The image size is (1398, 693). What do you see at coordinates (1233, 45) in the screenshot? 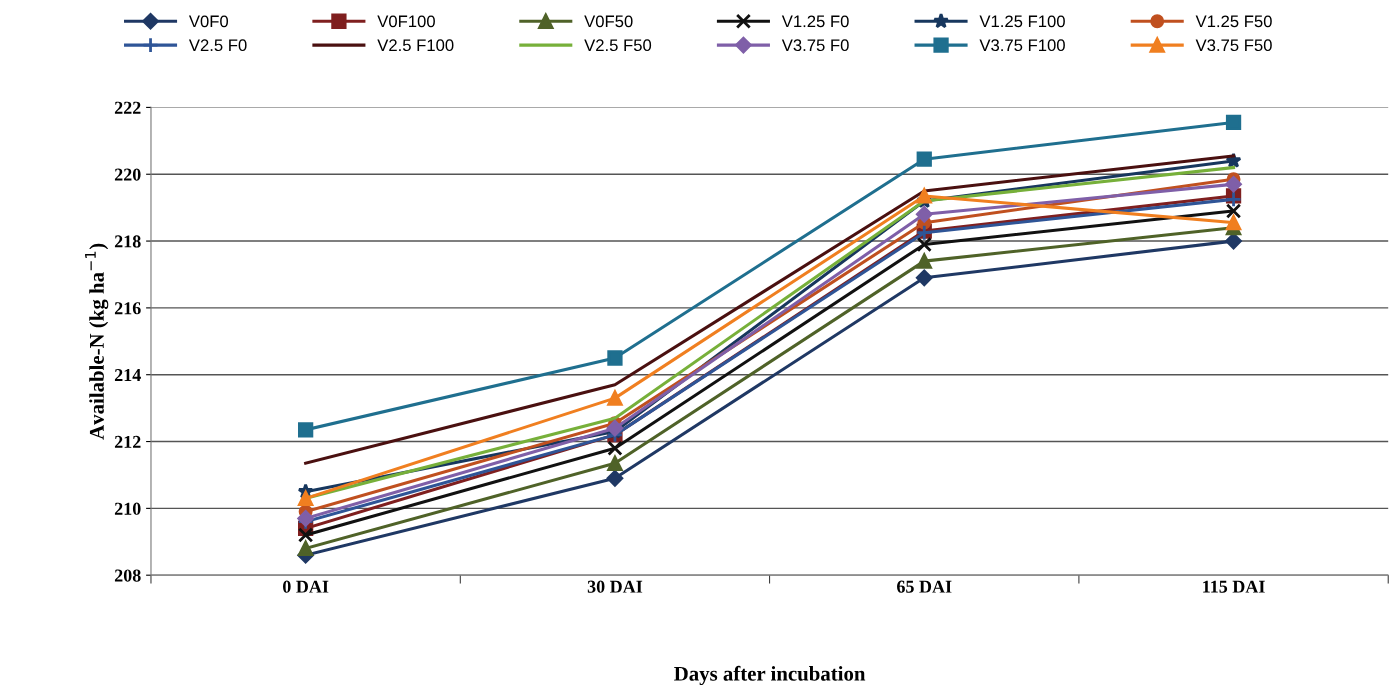
I see `legend-label: V3.75 F50` at bounding box center [1233, 45].